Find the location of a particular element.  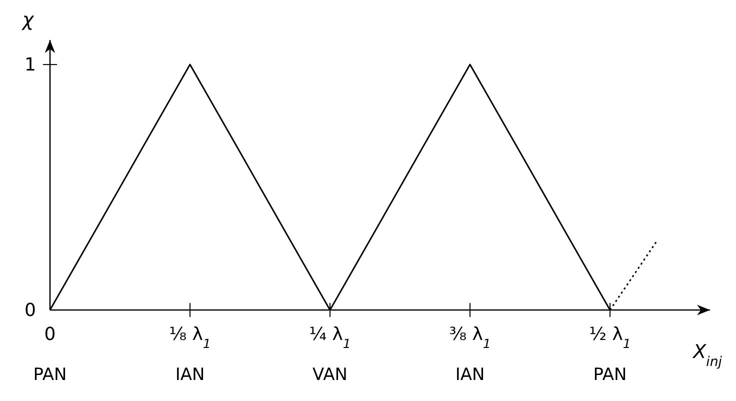

x-tick-label: ⅜ λ$_{1}$ is located at coordinates (470, 337).